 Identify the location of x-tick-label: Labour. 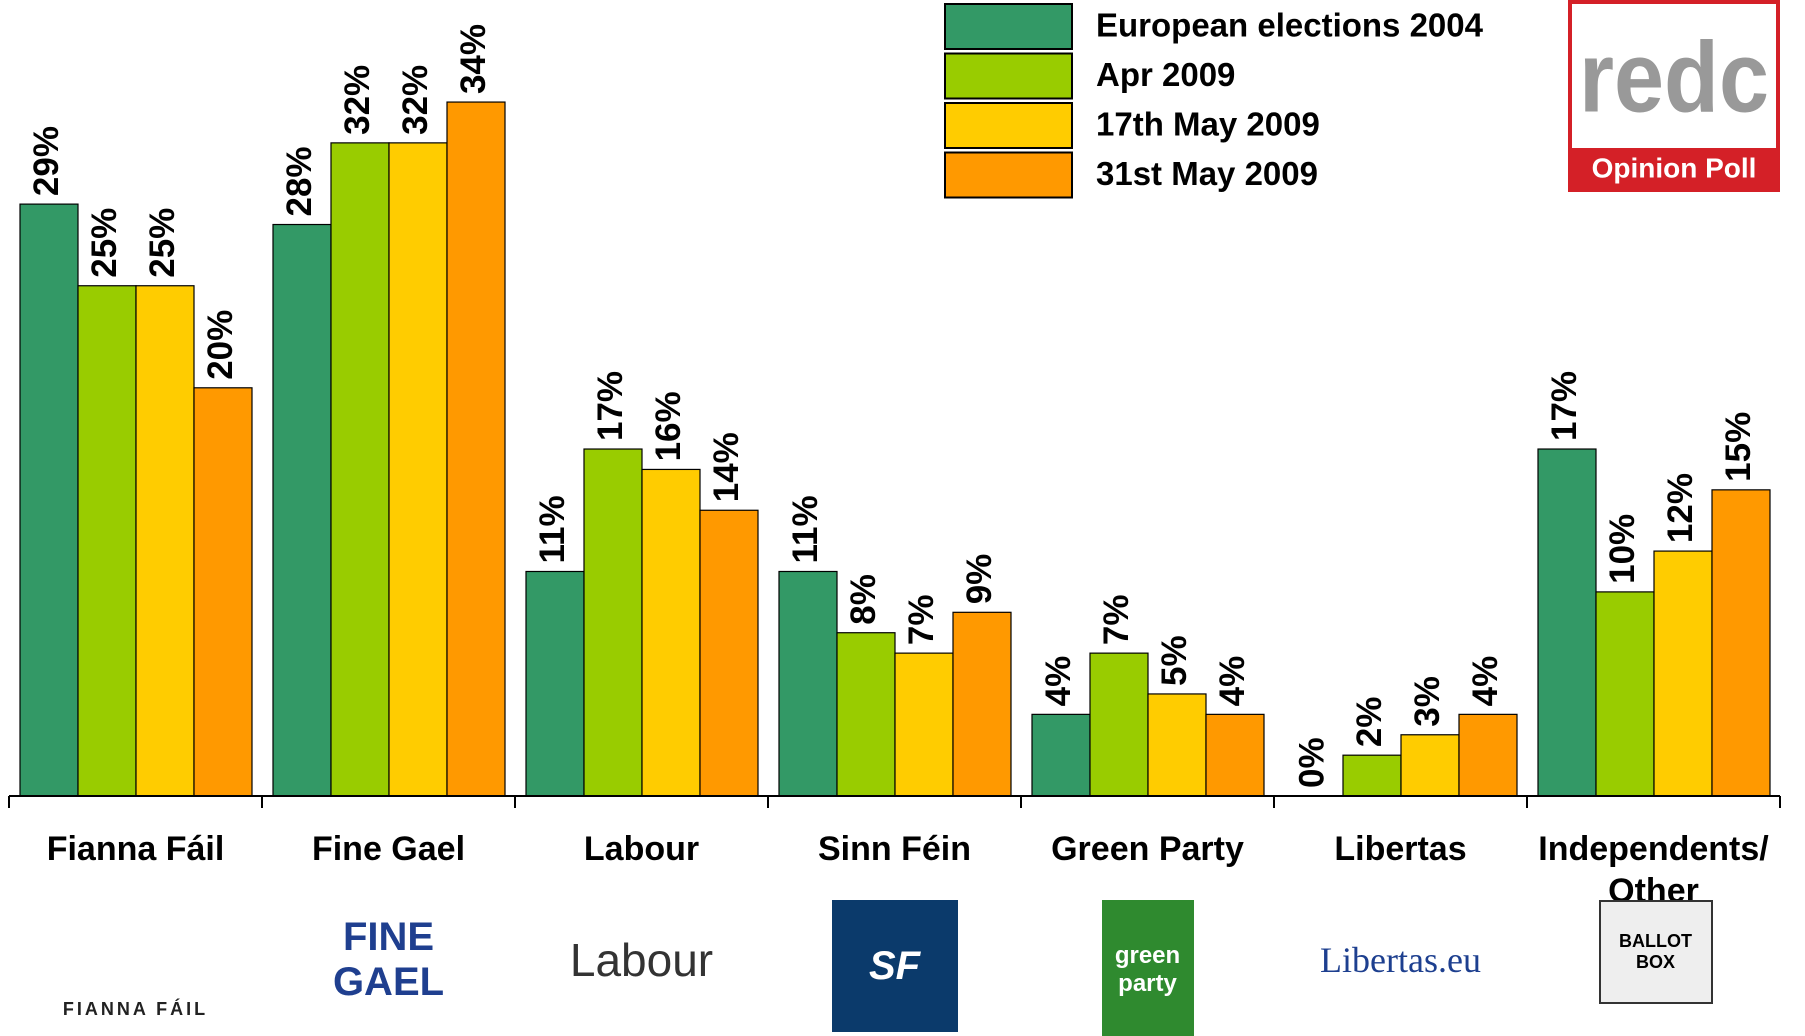
(641, 849).